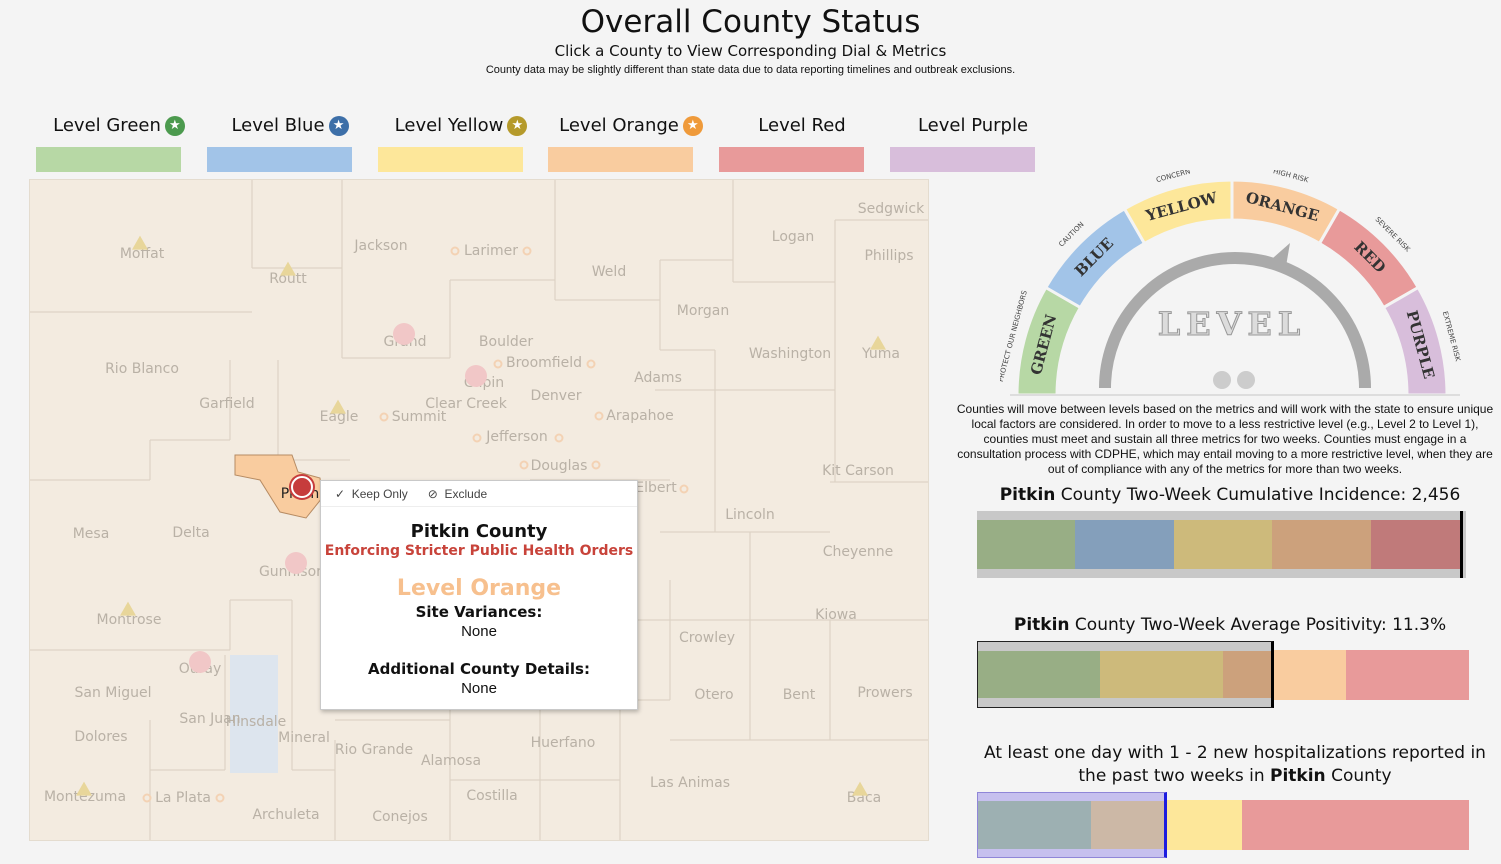 The image size is (1501, 864). I want to click on tooltip-details-value: None, so click(479, 688).